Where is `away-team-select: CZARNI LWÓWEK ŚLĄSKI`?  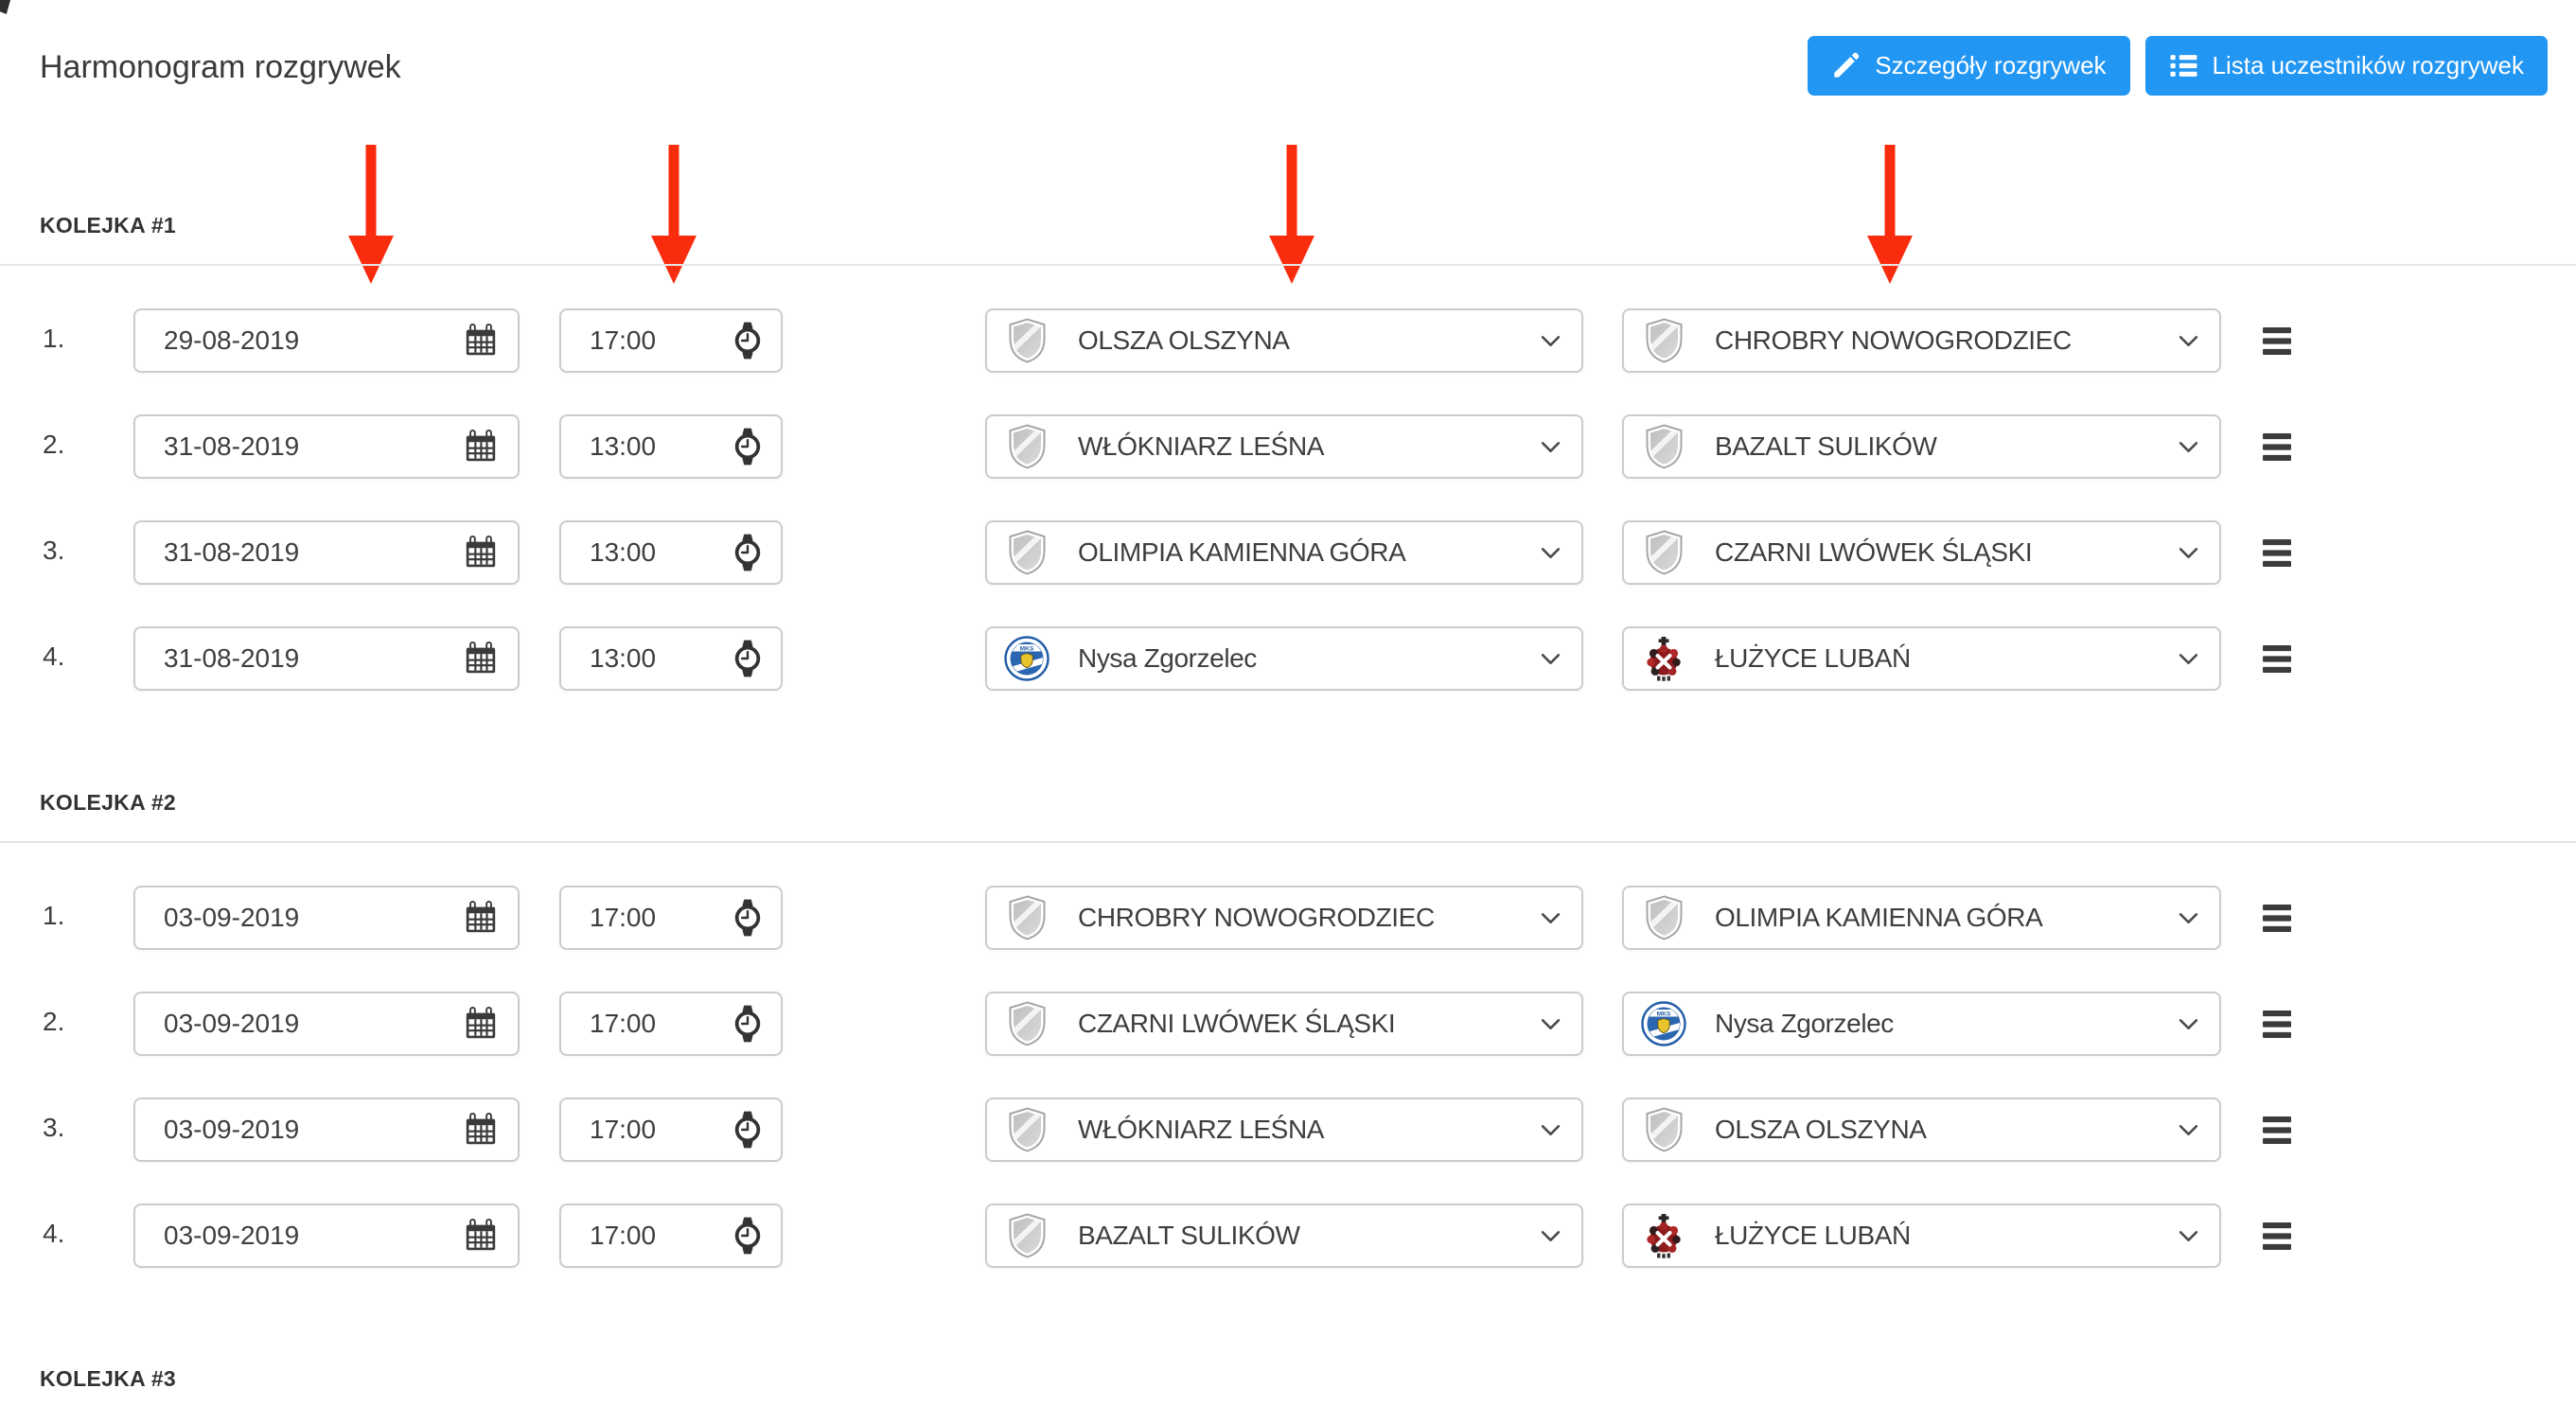
away-team-select: CZARNI LWÓWEK ŚLĄSKI is located at coordinates (1921, 552).